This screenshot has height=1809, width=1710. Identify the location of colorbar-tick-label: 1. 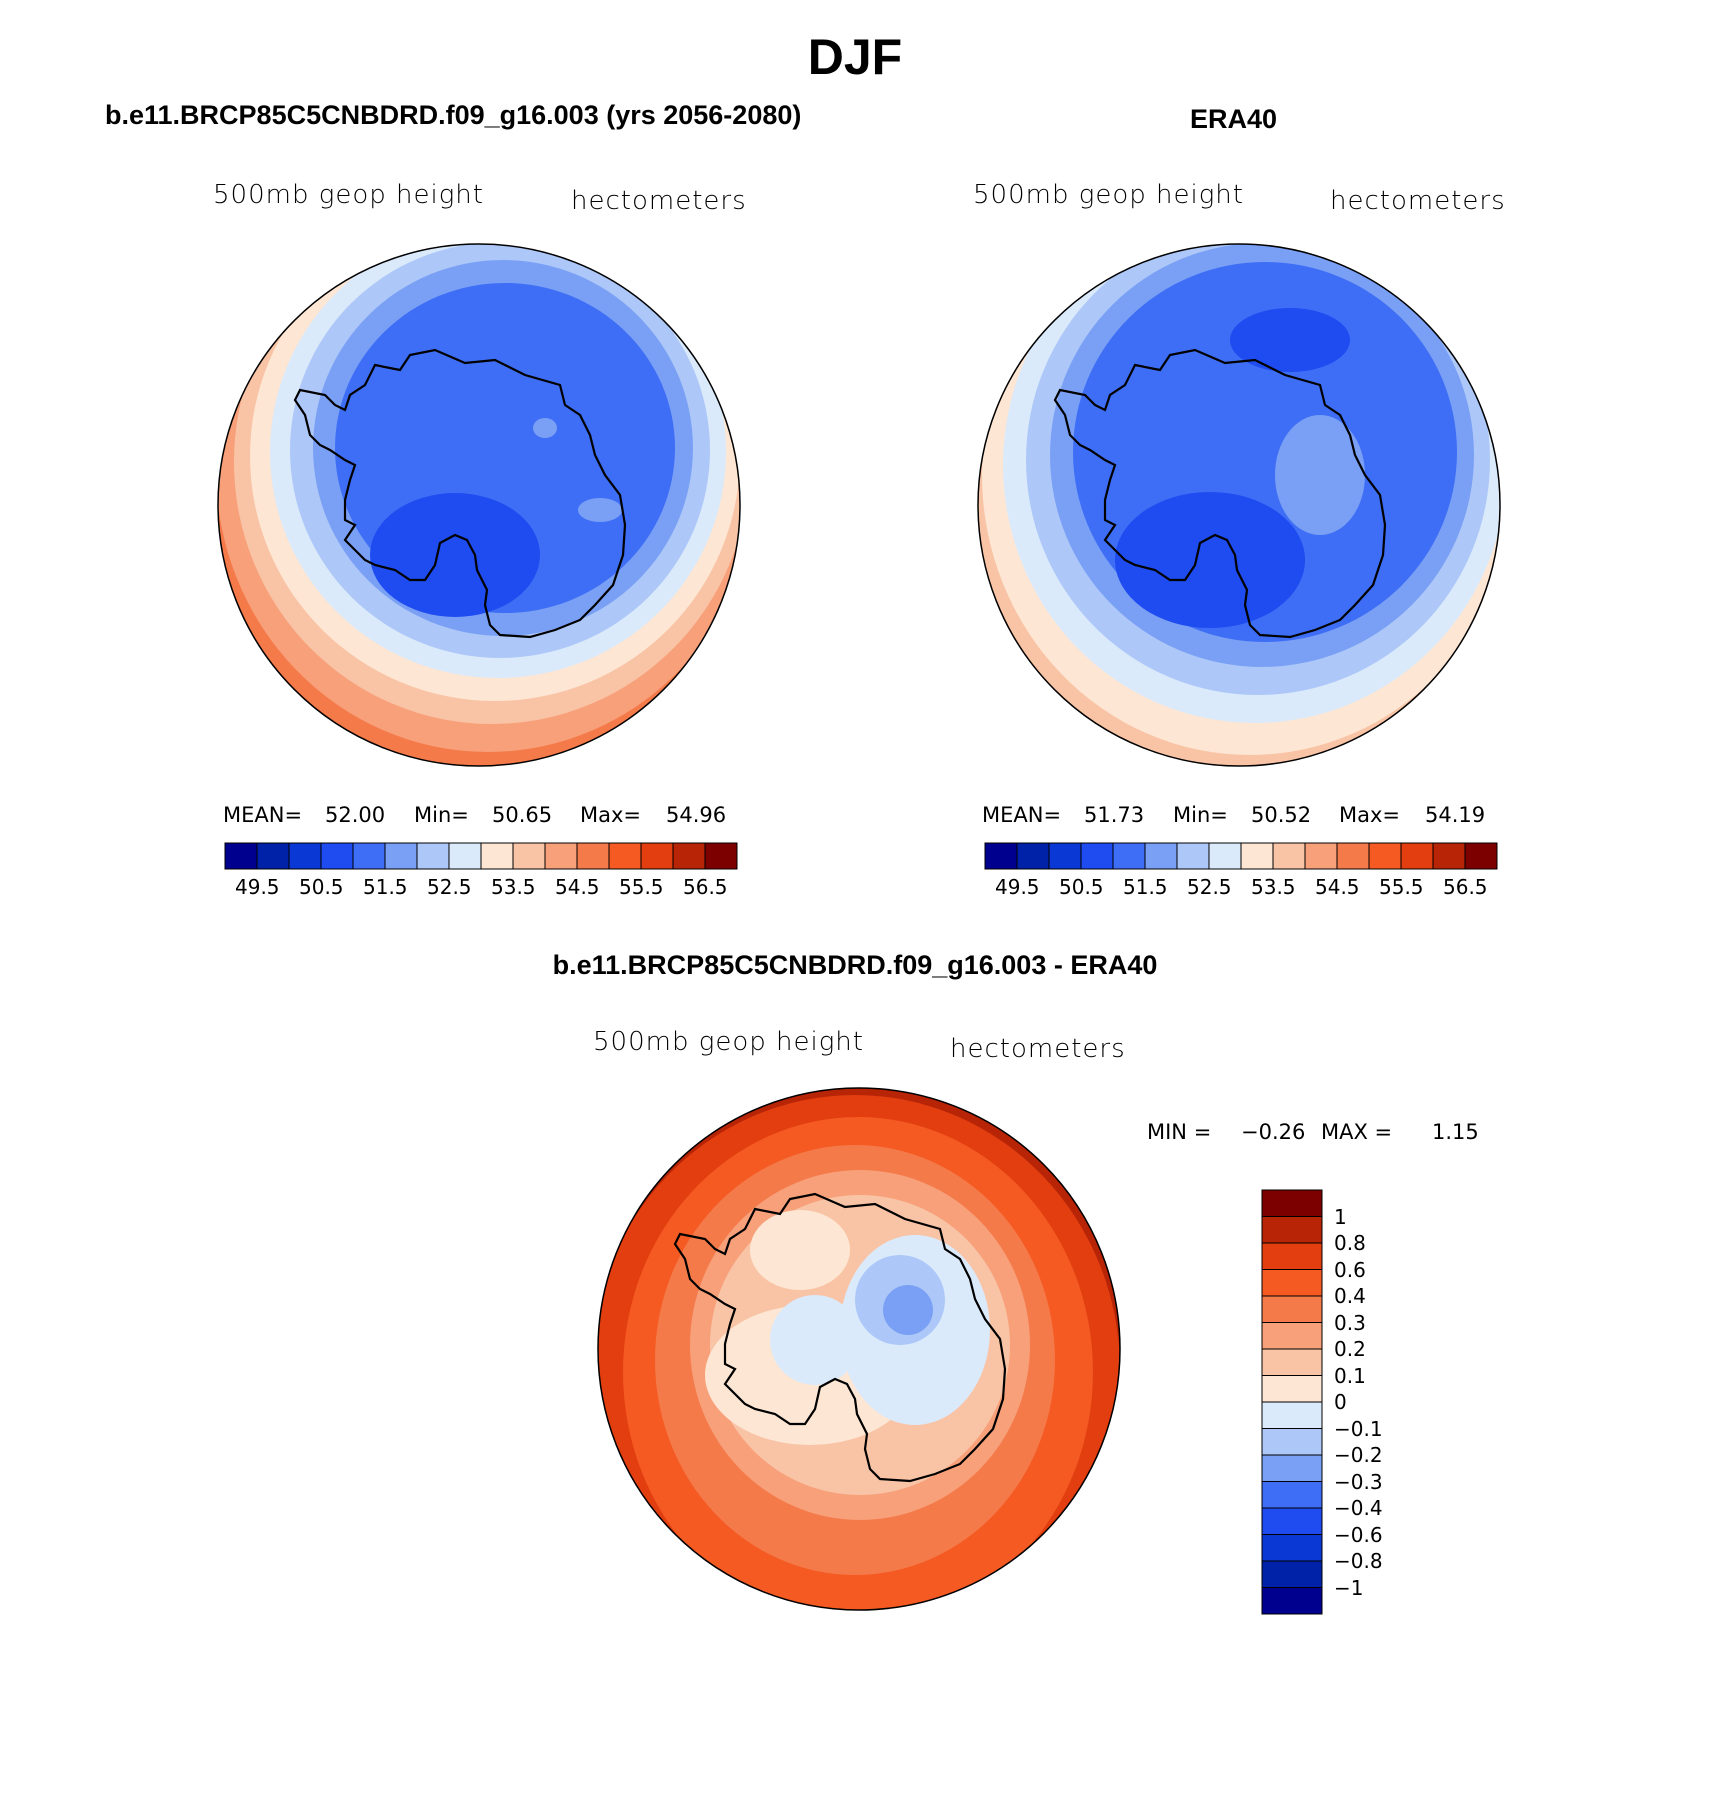
(1340, 1216).